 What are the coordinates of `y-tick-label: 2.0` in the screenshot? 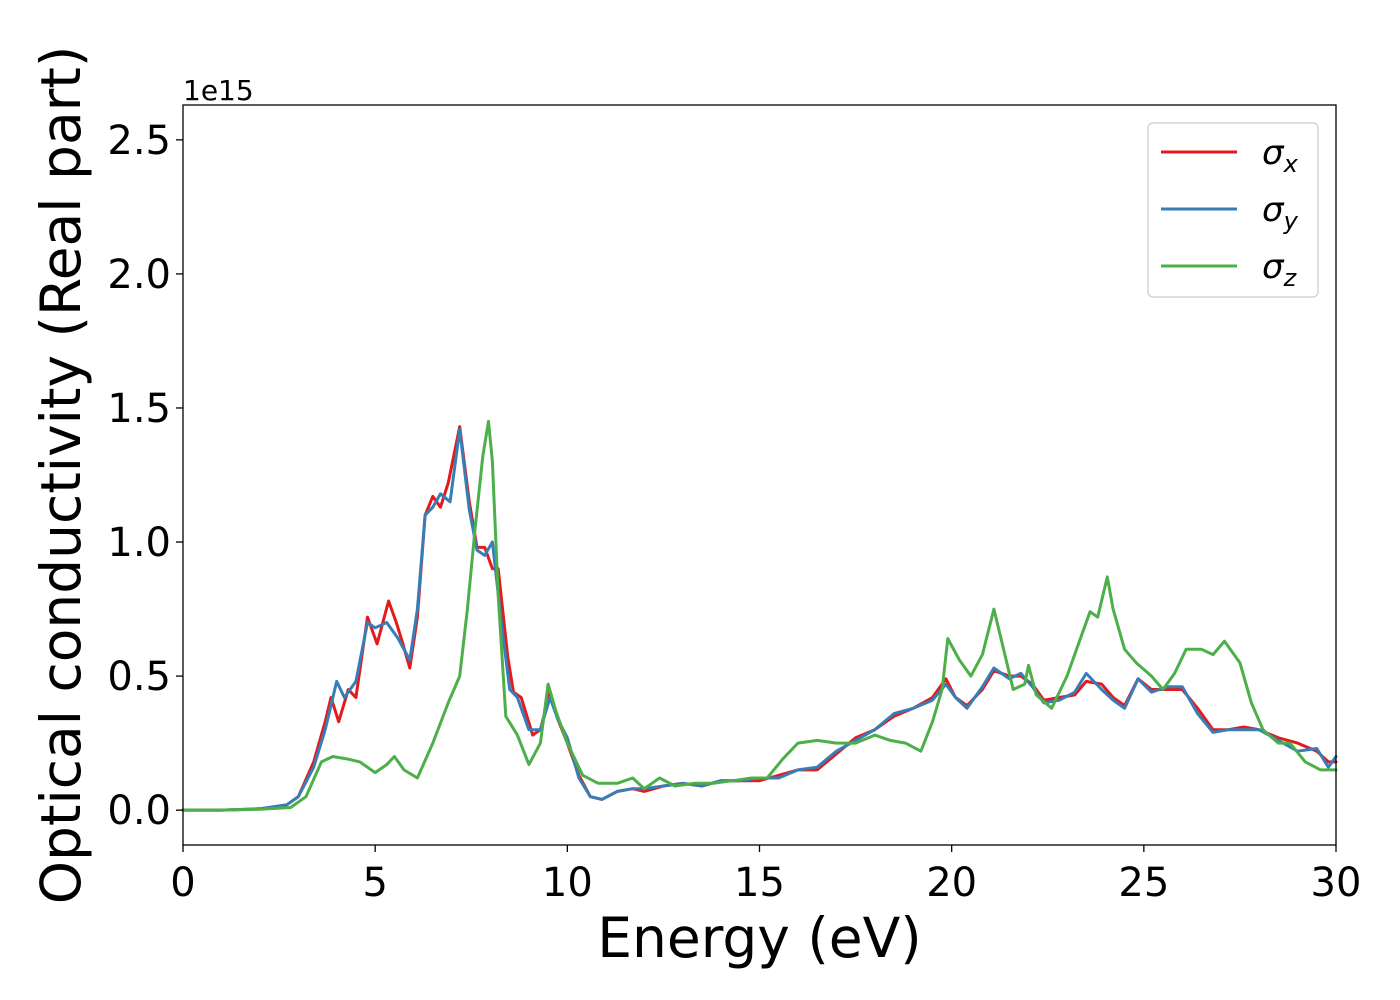 It's located at (139, 275).